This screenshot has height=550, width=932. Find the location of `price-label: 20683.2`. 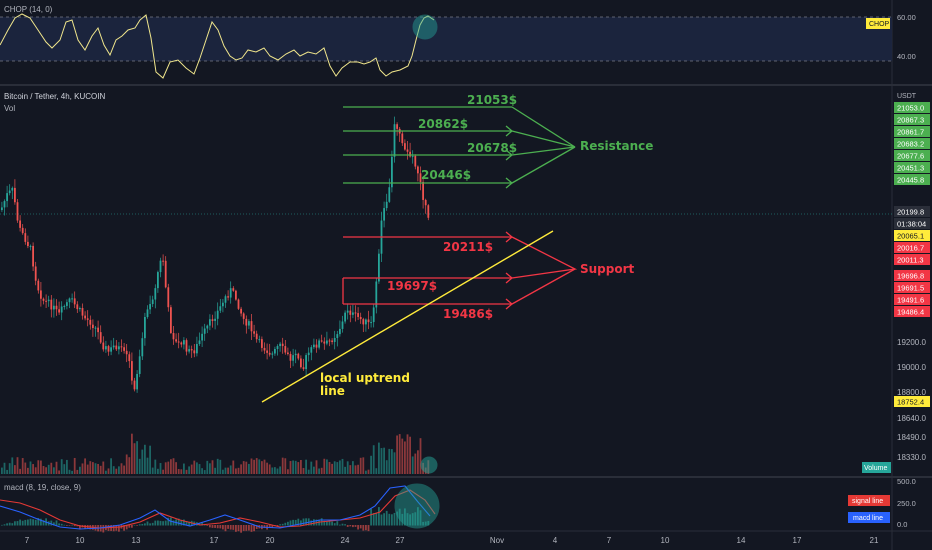

price-label: 20683.2 is located at coordinates (910, 144).